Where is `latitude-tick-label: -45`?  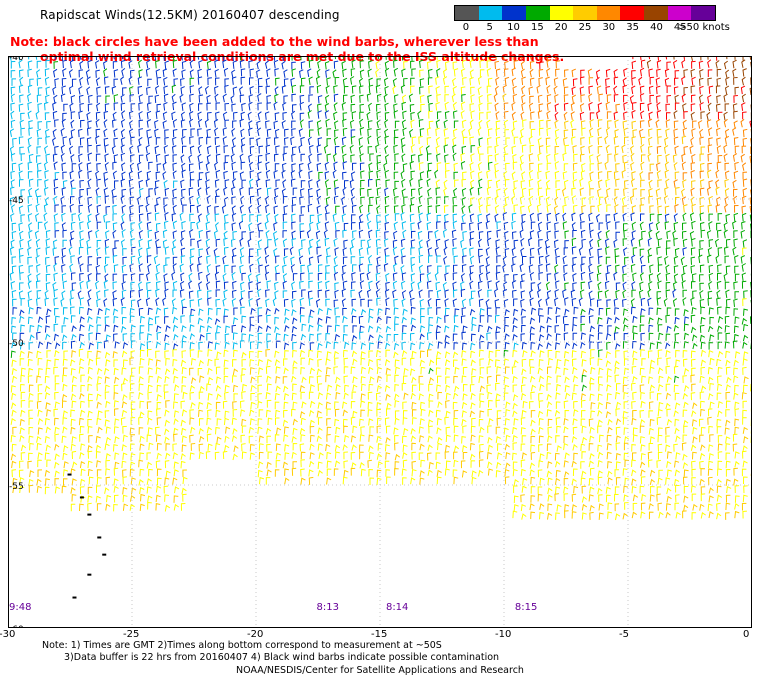
latitude-tick-label: -45 is located at coordinates (16, 201).